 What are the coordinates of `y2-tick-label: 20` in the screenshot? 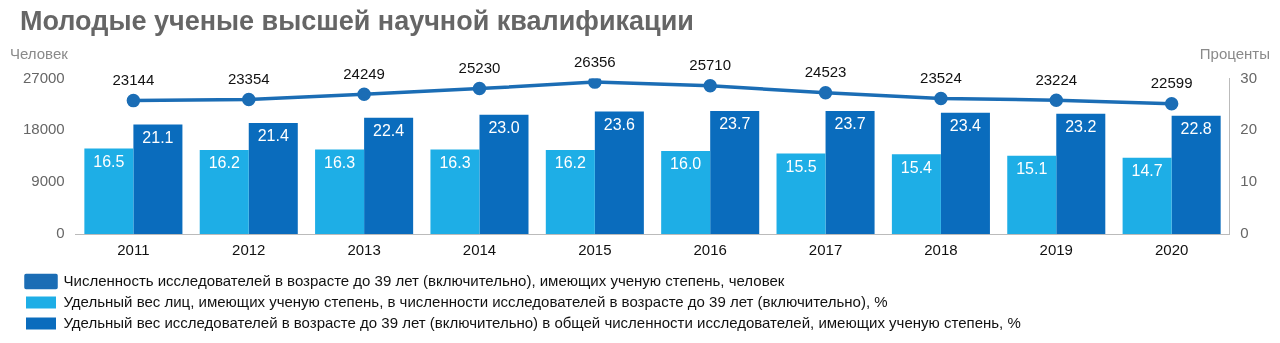 It's located at (1248, 129).